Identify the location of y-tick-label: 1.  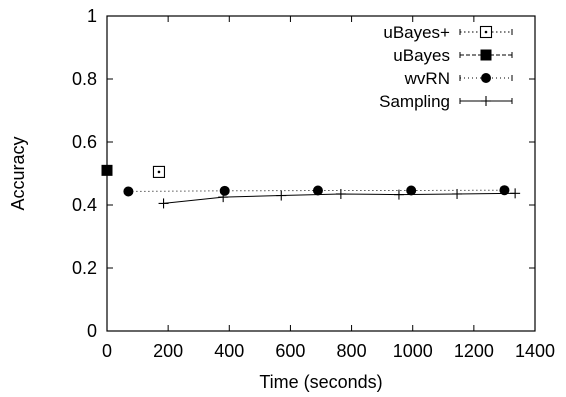
(92, 16).